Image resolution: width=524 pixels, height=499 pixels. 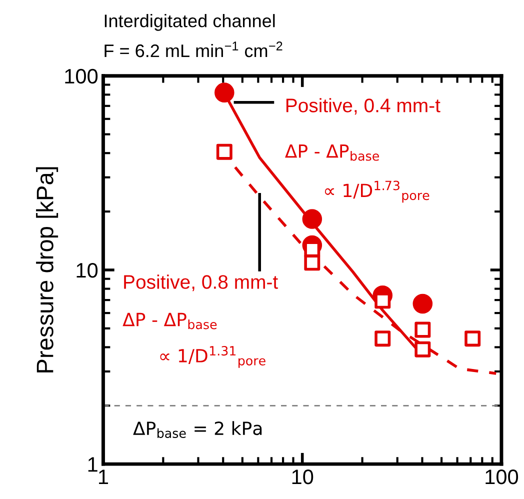 I want to click on y-tick-label: 1, so click(x=93, y=464).